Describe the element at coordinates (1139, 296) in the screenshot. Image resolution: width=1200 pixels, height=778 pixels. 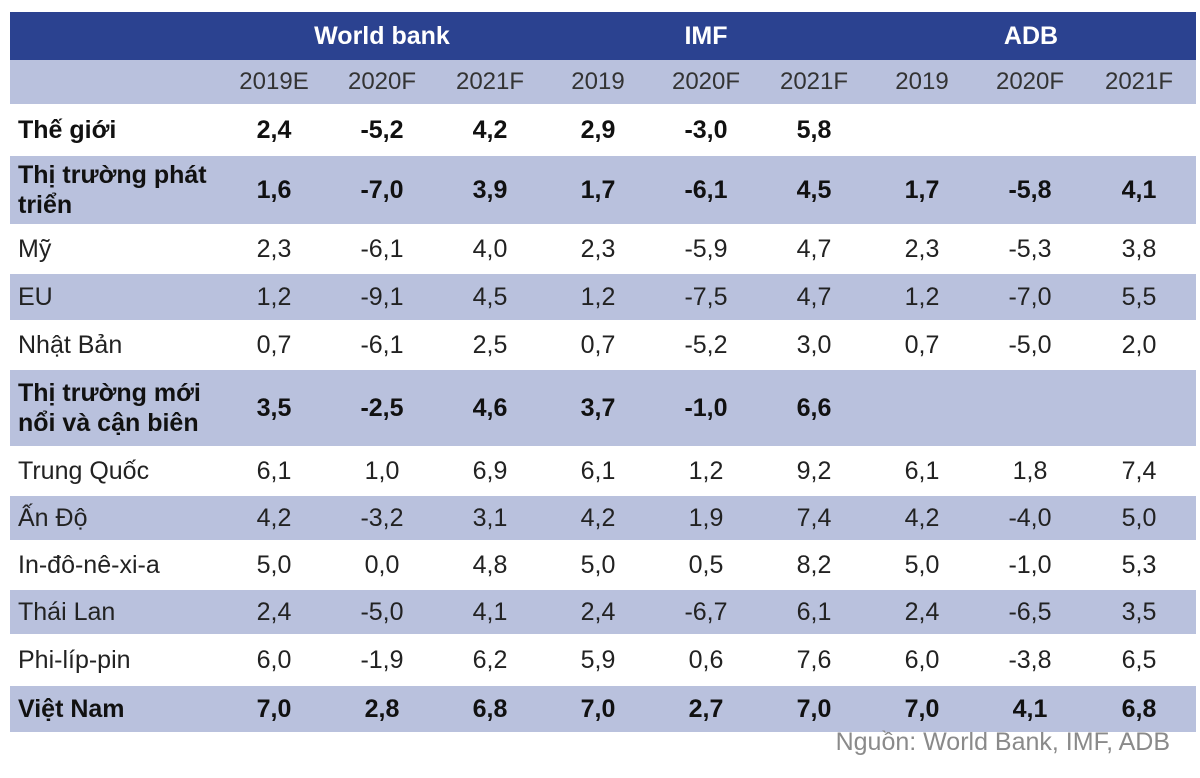
I see `table-cell: 5,5` at that location.